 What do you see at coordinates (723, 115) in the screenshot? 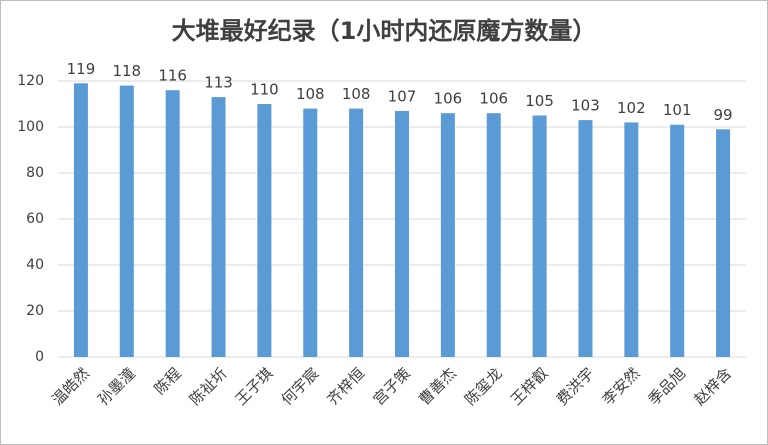
I see `data-label: 99` at bounding box center [723, 115].